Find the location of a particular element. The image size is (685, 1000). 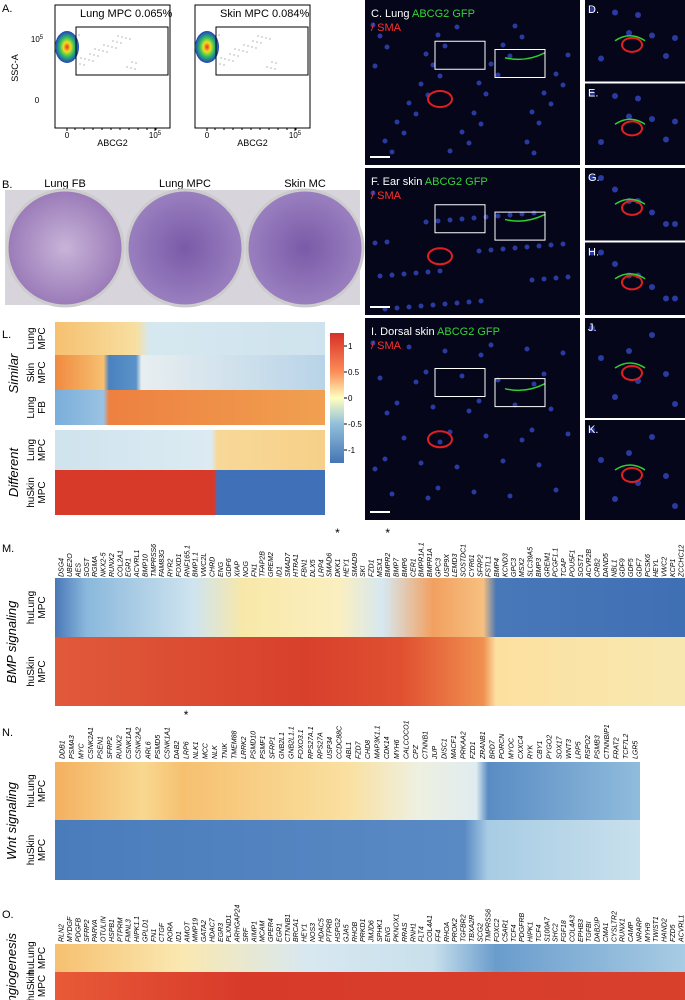

gene-label: MSX2 is located at coordinates (522, 567).